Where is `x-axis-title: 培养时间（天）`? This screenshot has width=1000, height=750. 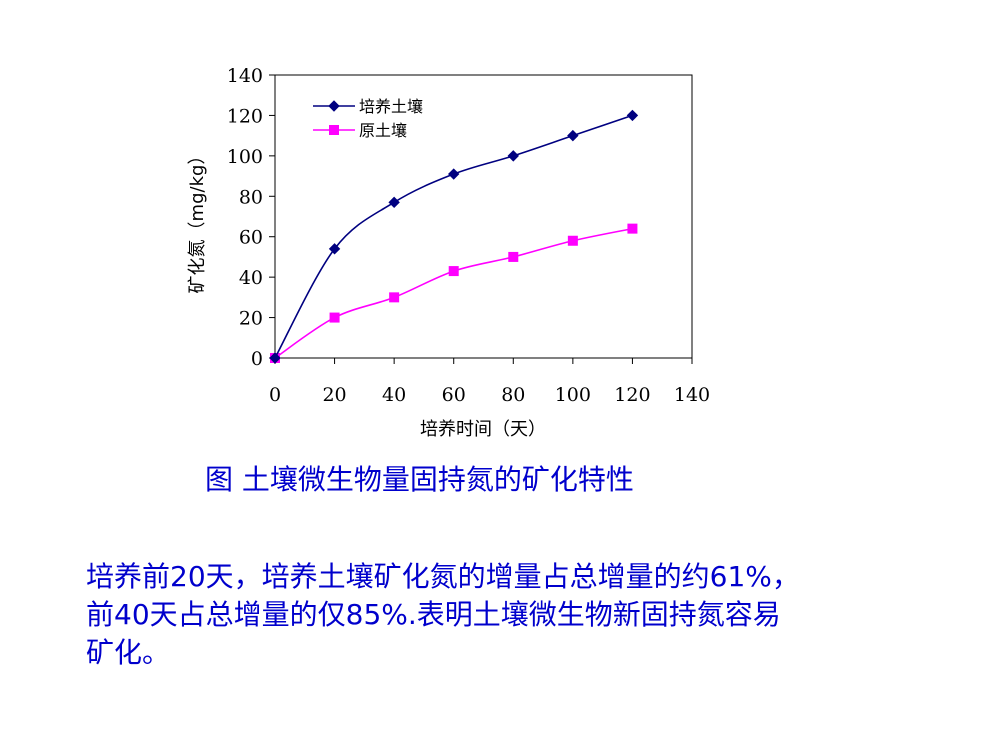 x-axis-title: 培养时间（天） is located at coordinates (483, 429).